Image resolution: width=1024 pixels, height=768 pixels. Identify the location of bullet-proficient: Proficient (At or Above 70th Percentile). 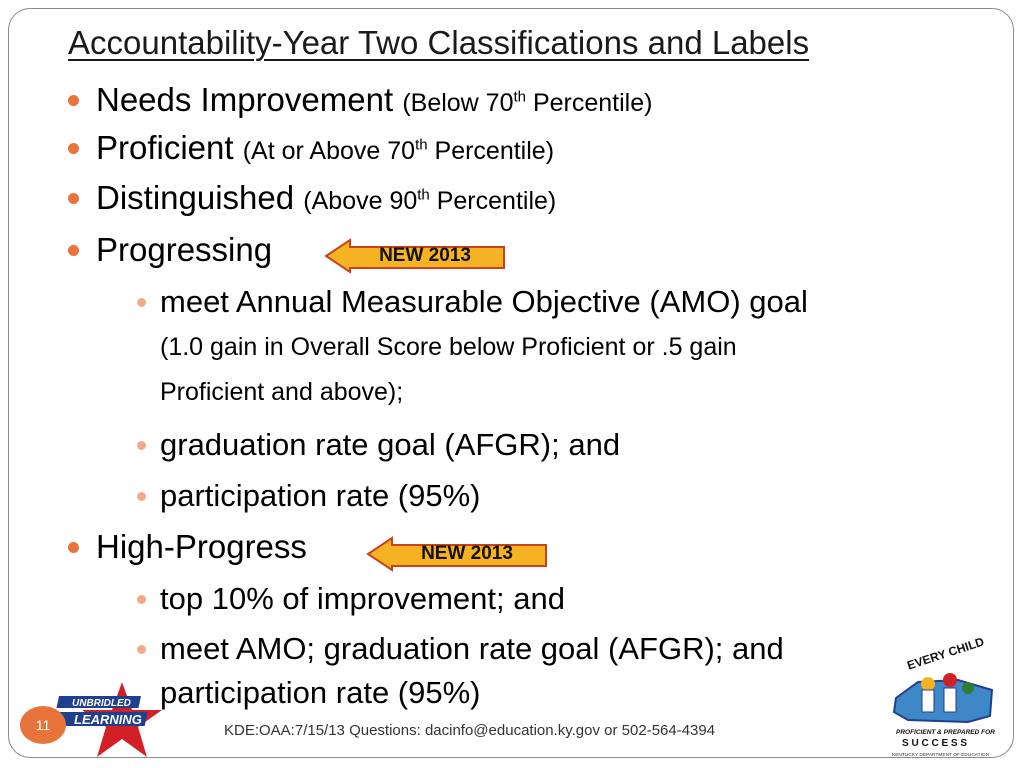
(311, 149).